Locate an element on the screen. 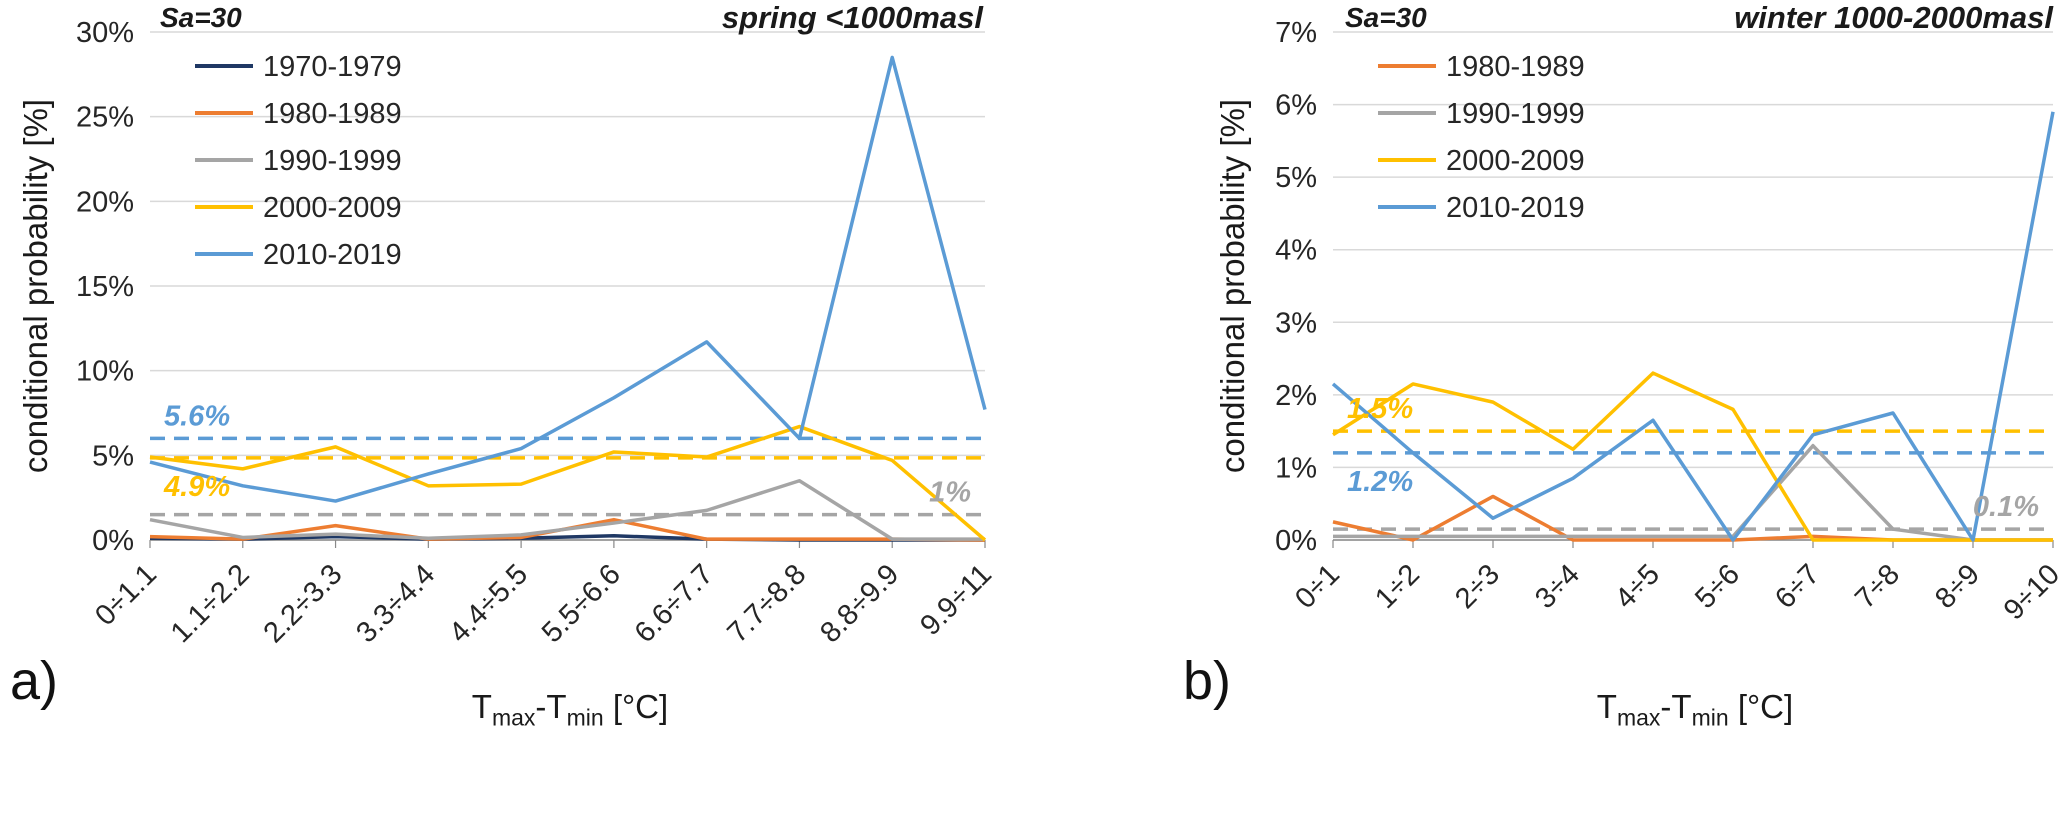 The image size is (2067, 836). panel-b-y-axis-label: conditional probability [%] is located at coordinates (1232, 286).